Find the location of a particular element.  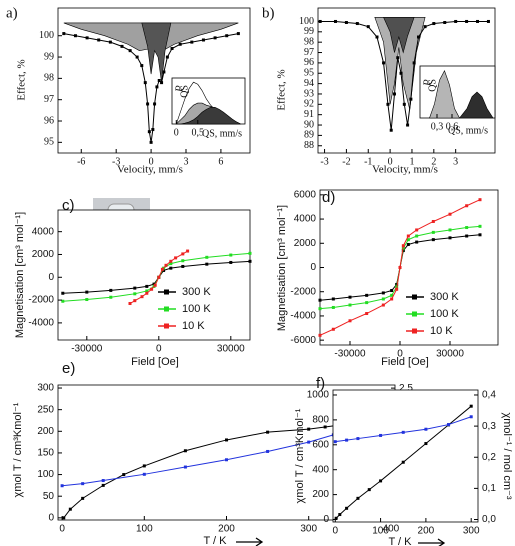

y-tick-label: 800 is located at coordinates (320, 420).